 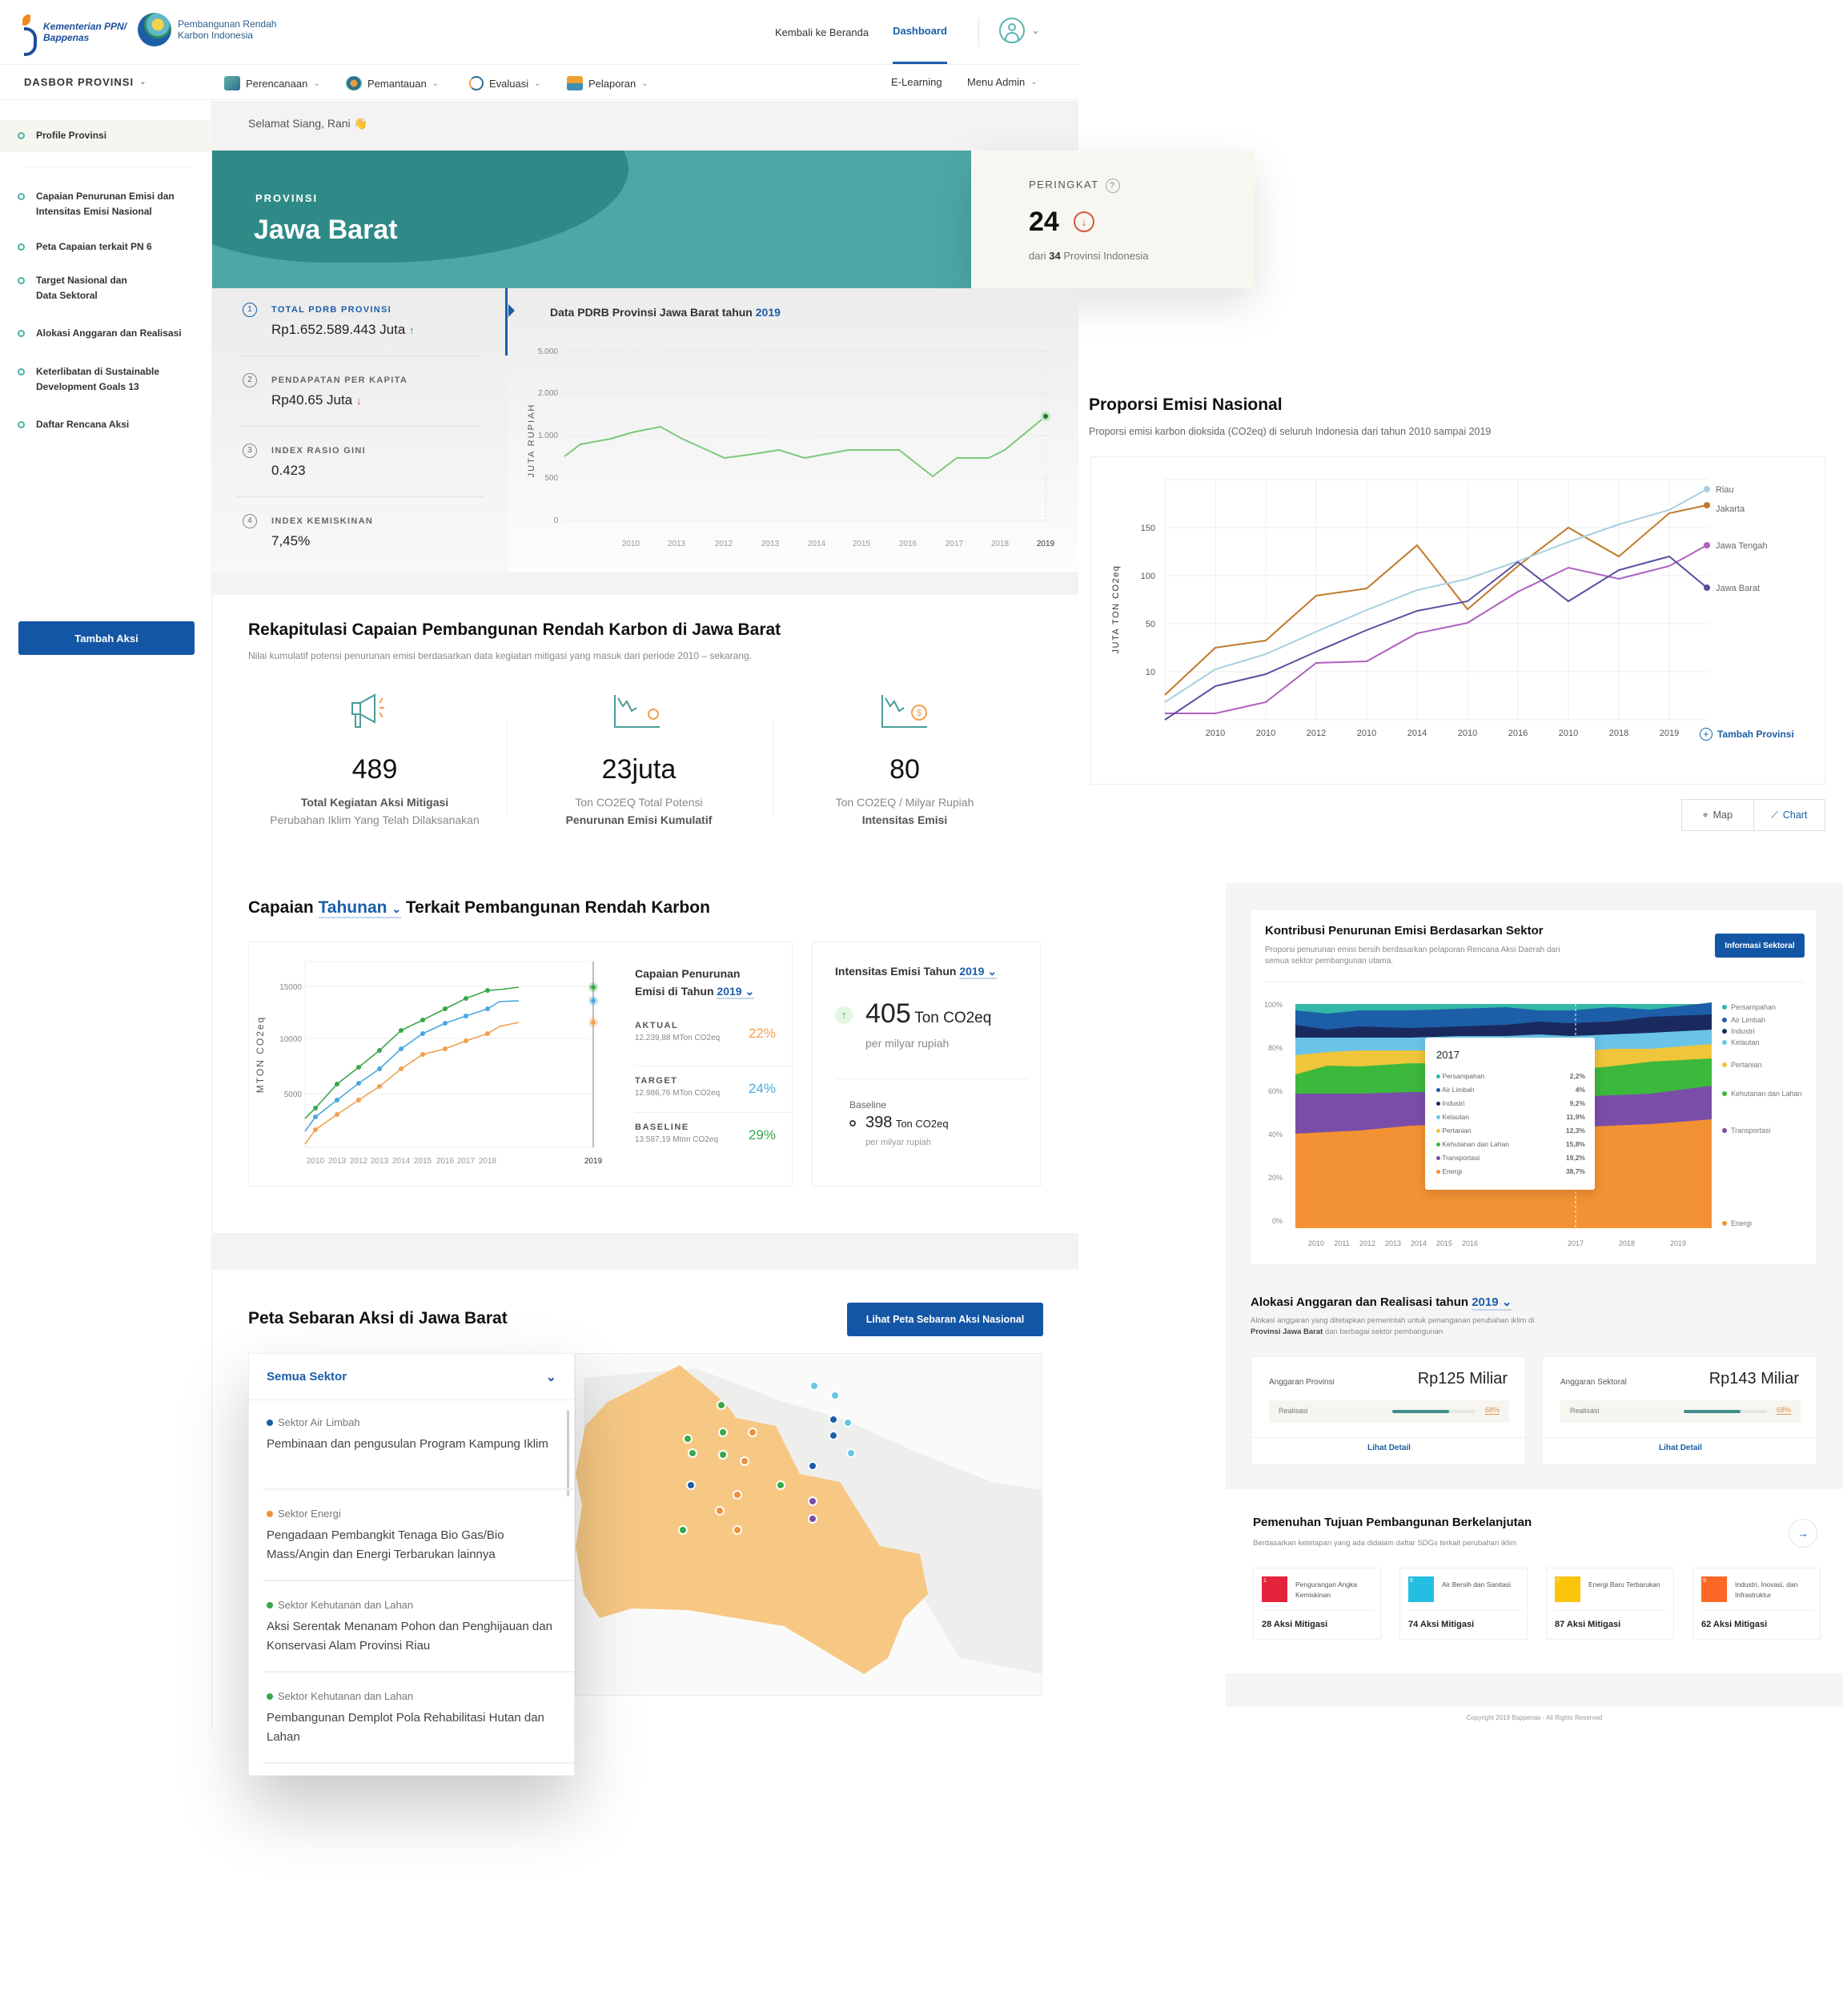 I want to click on arrow-right-button: →, so click(x=1803, y=1534).